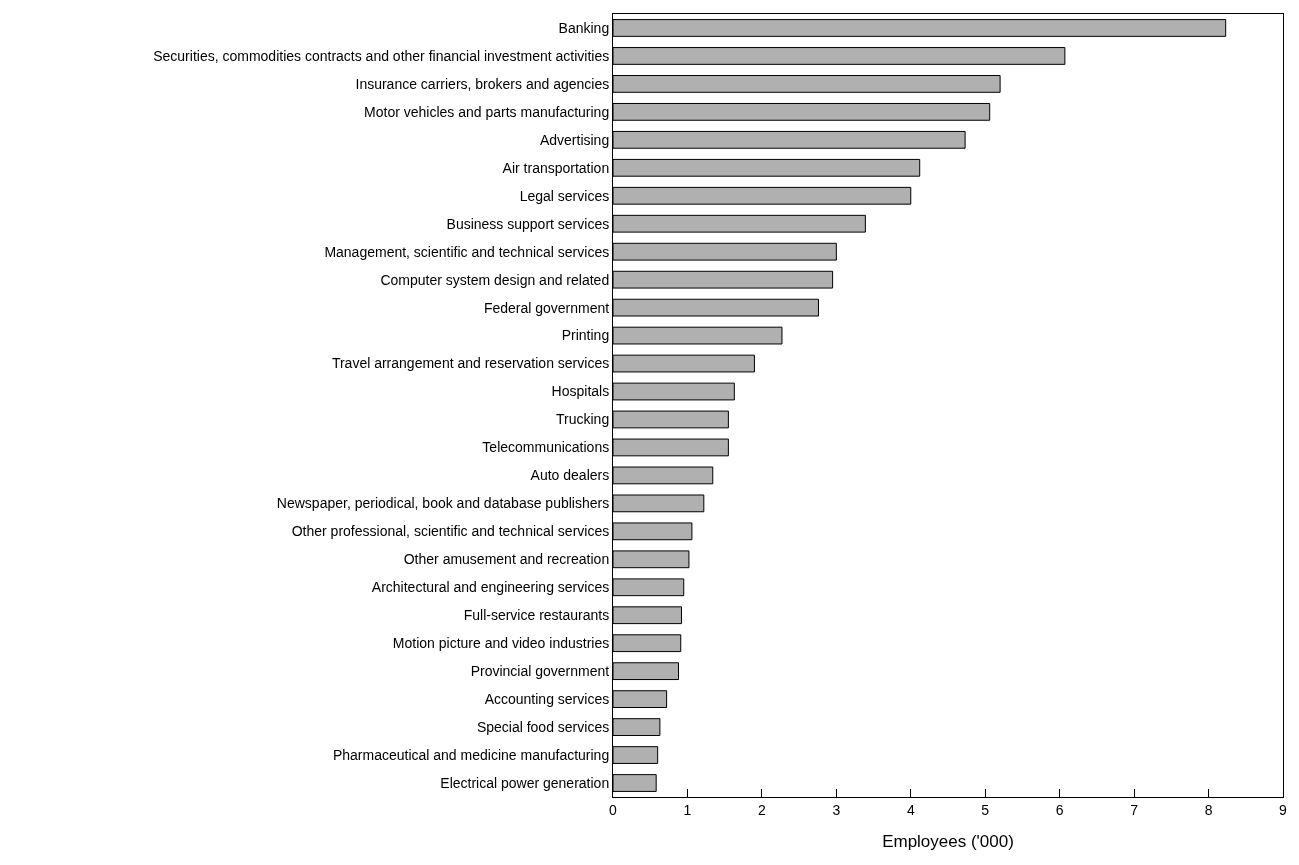 This screenshot has height=865, width=1299. I want to click on y-tick-label: Pharmaceutical and medicine manufacturing, so click(471, 754).